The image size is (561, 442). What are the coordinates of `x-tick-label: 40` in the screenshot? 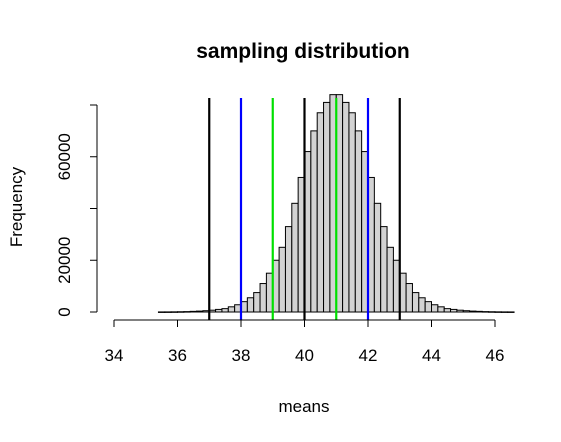 It's located at (304, 355).